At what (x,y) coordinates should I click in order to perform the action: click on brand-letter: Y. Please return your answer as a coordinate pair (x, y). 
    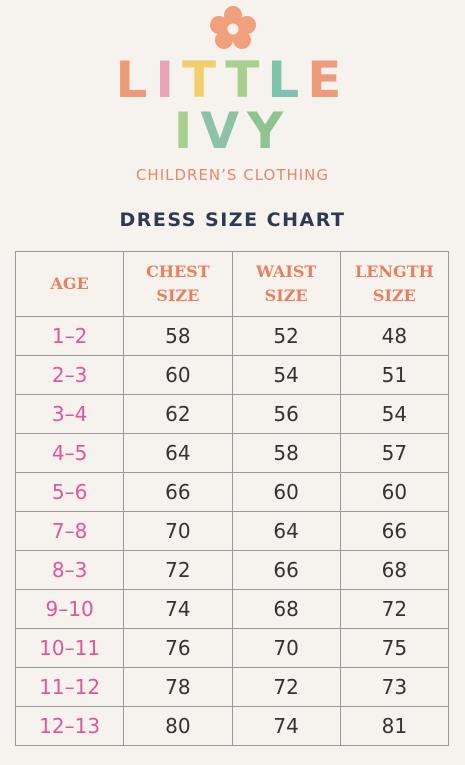
    Looking at the image, I should click on (269, 131).